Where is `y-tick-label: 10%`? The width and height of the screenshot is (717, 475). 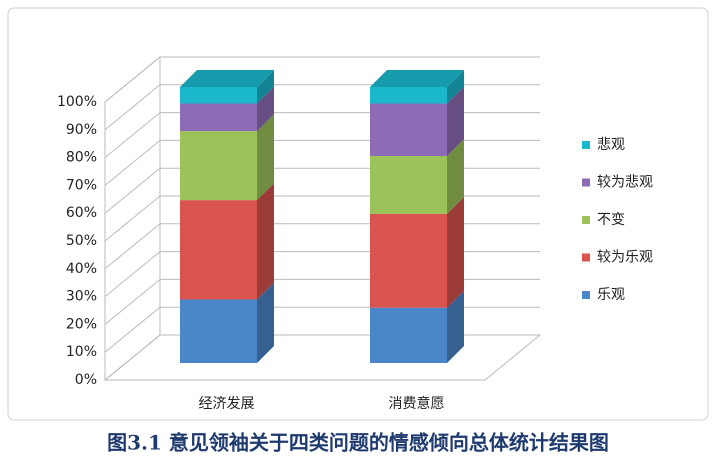 y-tick-label: 10% is located at coordinates (81, 352).